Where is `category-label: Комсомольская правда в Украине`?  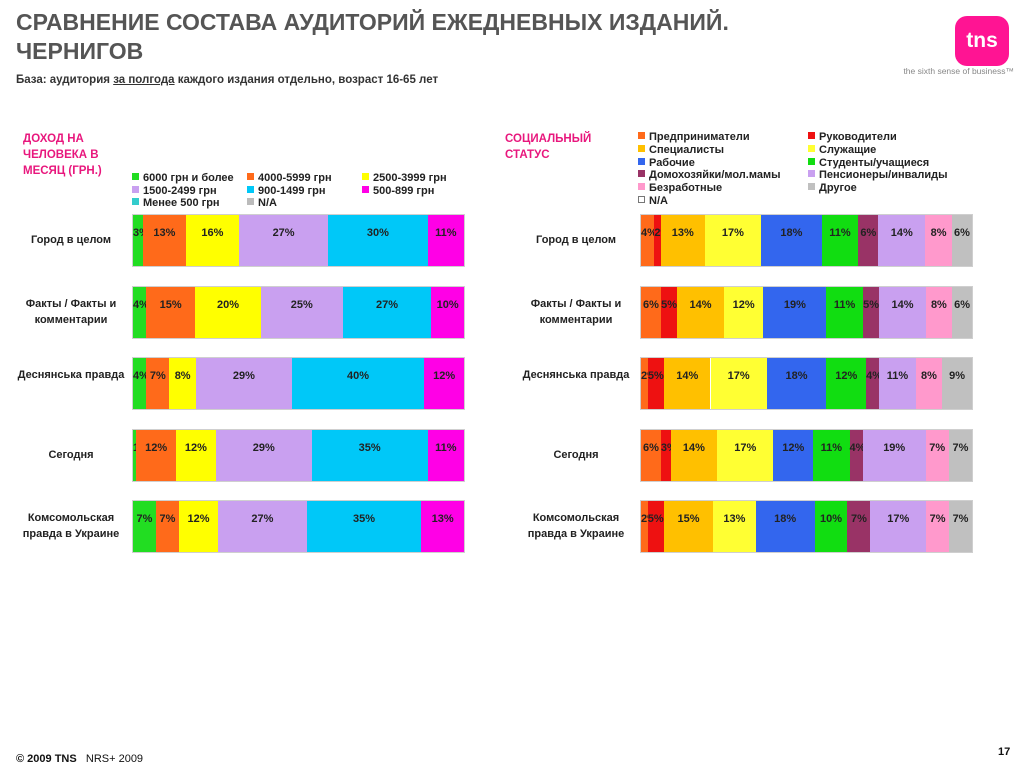
category-label: Комсомольская правда в Украине is located at coordinates (576, 526).